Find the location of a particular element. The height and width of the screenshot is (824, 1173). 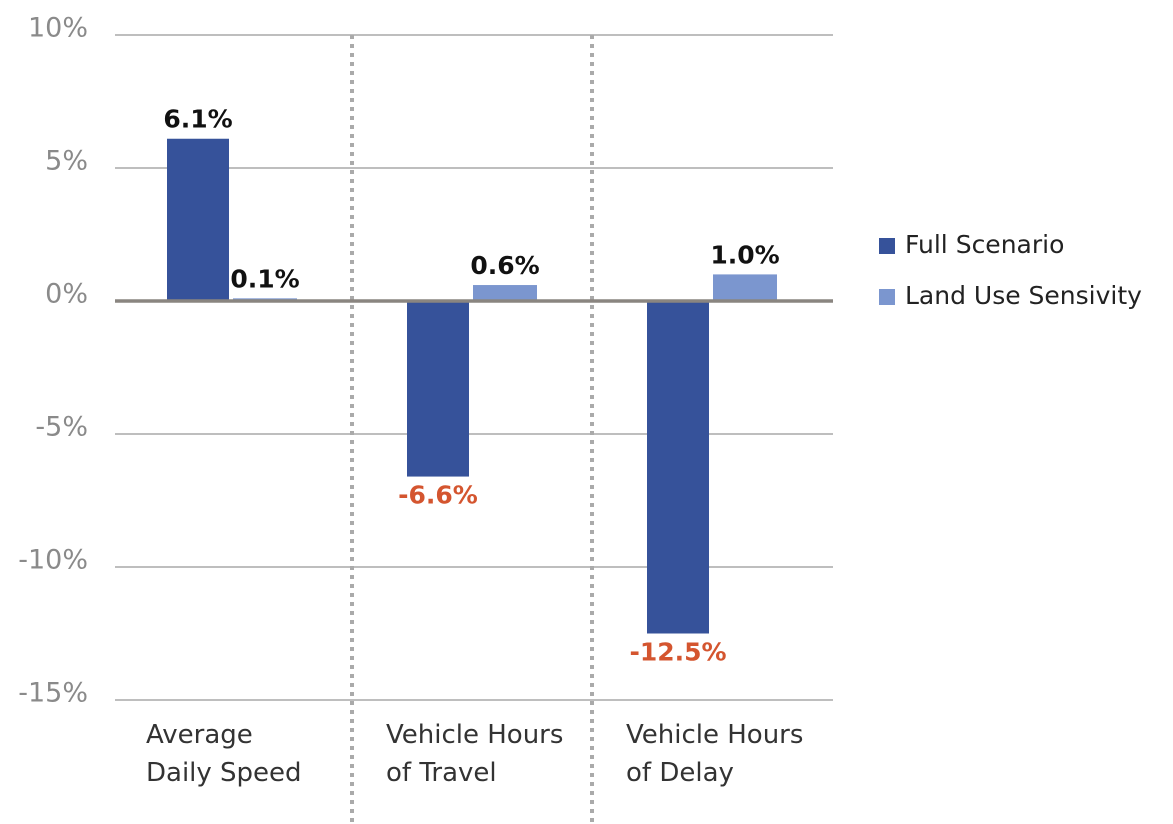

legend-label: Land Use Sensivity is located at coordinates (1023, 295).